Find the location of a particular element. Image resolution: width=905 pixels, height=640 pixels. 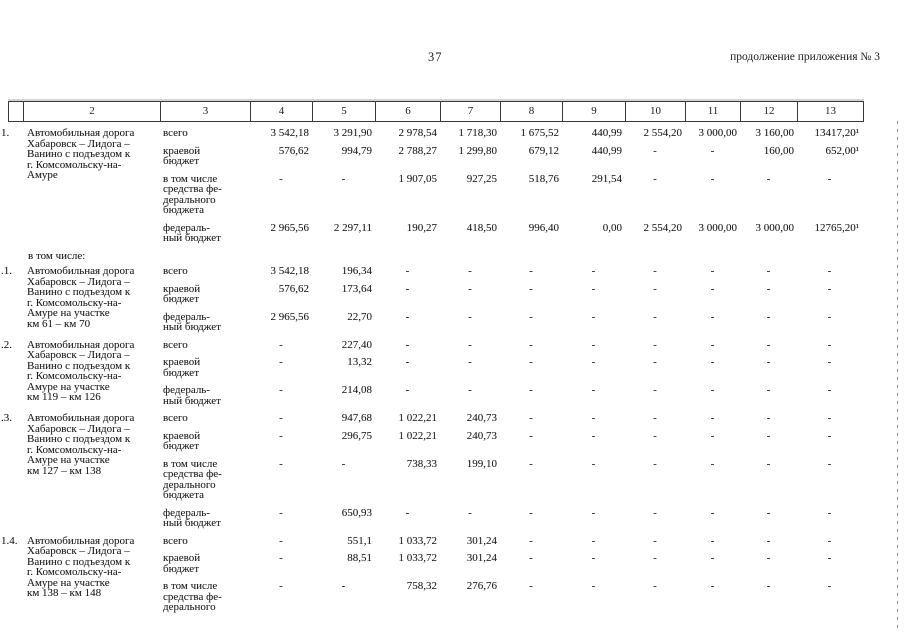

value-cell: 190,27 is located at coordinates (421, 227).